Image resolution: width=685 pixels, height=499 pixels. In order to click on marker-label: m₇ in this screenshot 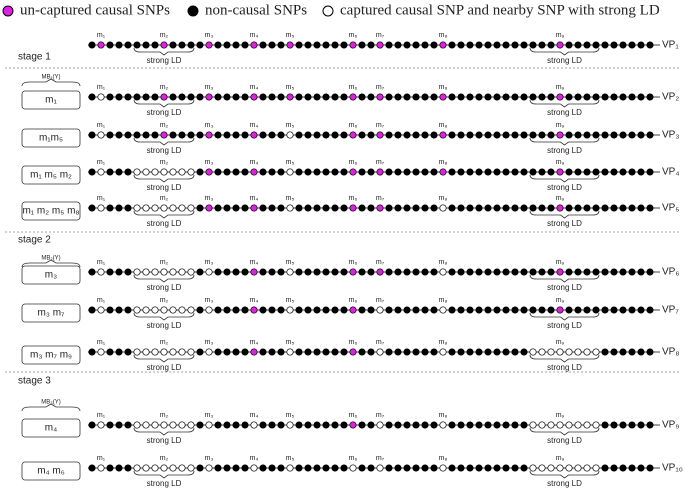, I will do `click(380, 300)`.